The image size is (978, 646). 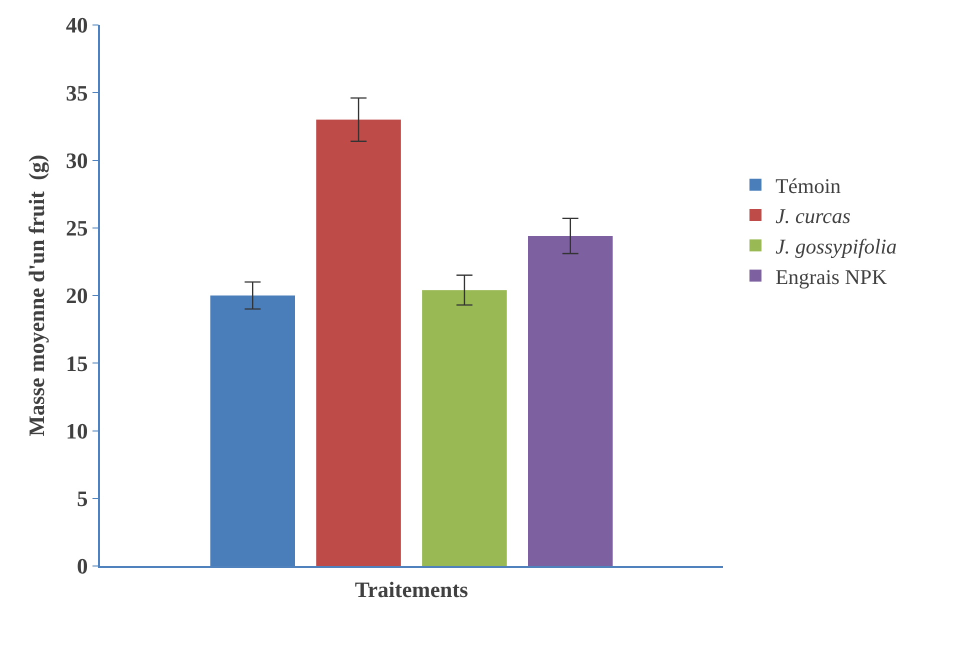 What do you see at coordinates (77, 93) in the screenshot?
I see `y-tick-label: 35` at bounding box center [77, 93].